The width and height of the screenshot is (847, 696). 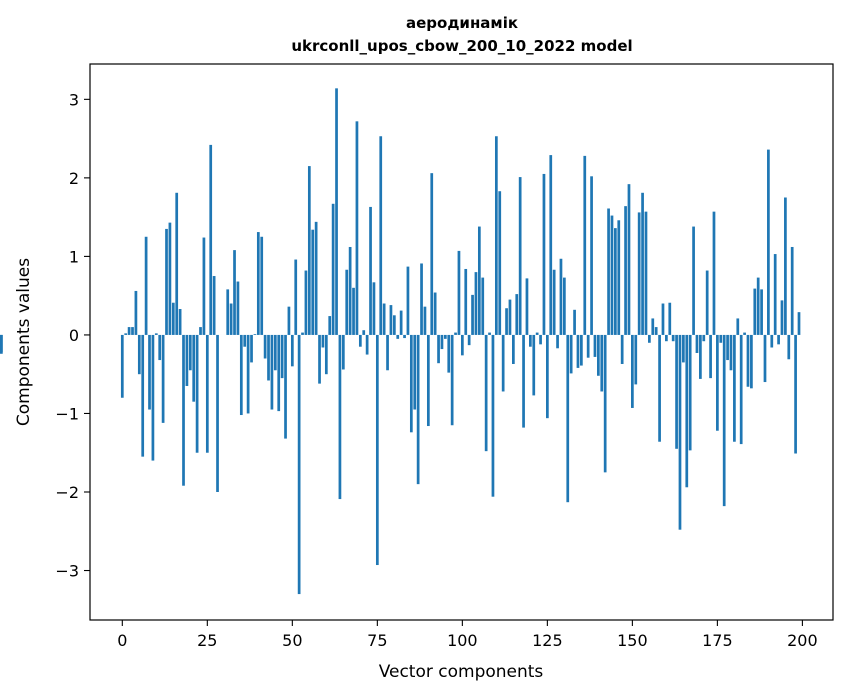 I want to click on x-tick-label: 150, so click(x=632, y=640).